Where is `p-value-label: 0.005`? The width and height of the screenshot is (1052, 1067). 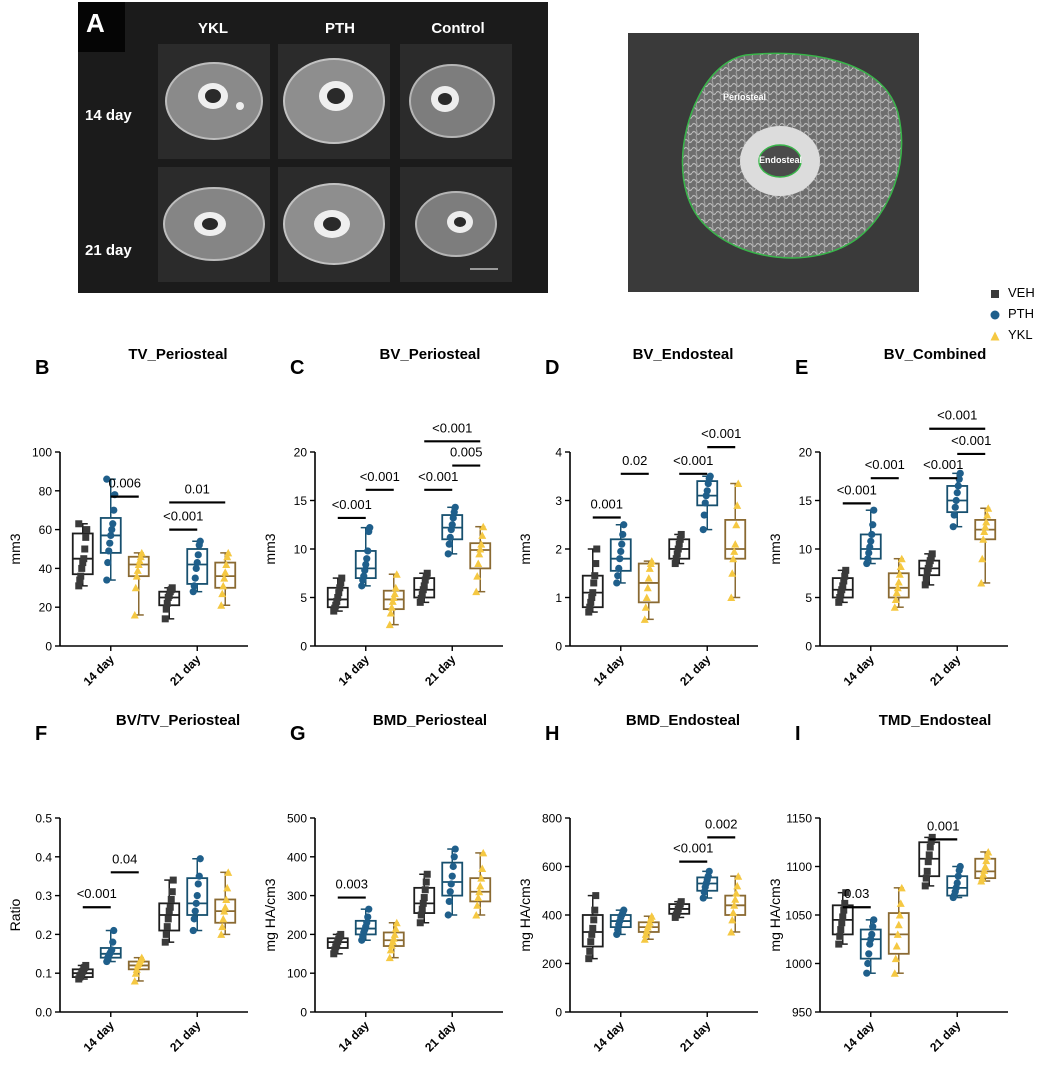 p-value-label: 0.005 is located at coordinates (466, 452).